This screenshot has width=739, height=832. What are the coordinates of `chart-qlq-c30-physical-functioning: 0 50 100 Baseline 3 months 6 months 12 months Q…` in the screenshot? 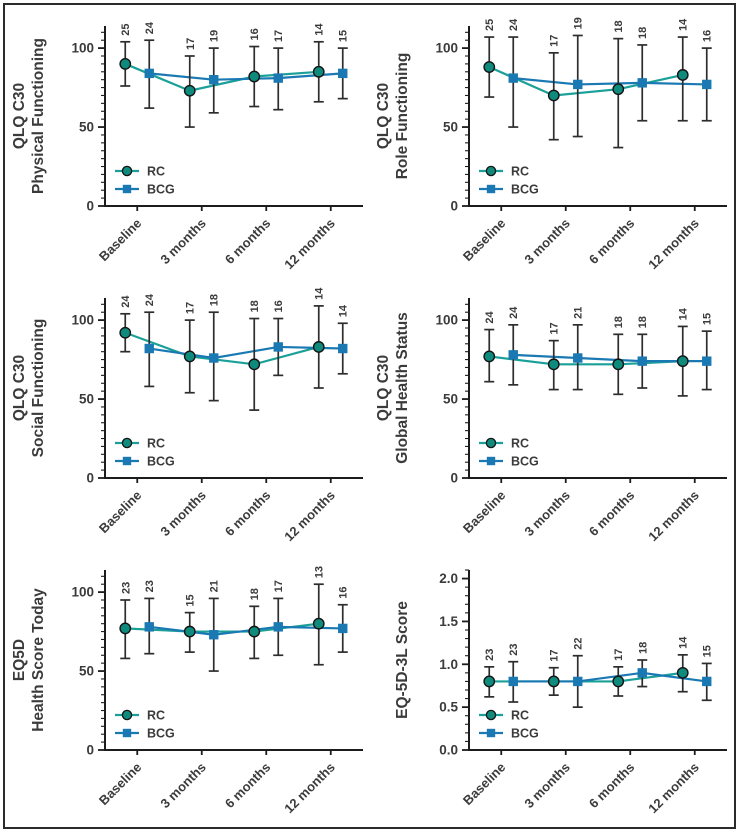 It's located at (187, 146).